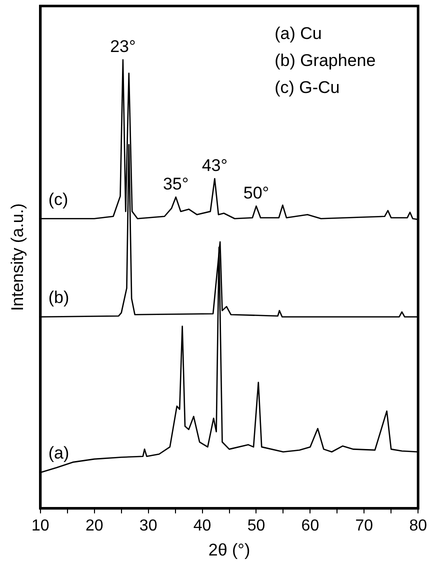  Describe the element at coordinates (202, 525) in the screenshot. I see `x-tick-label: 40` at that location.